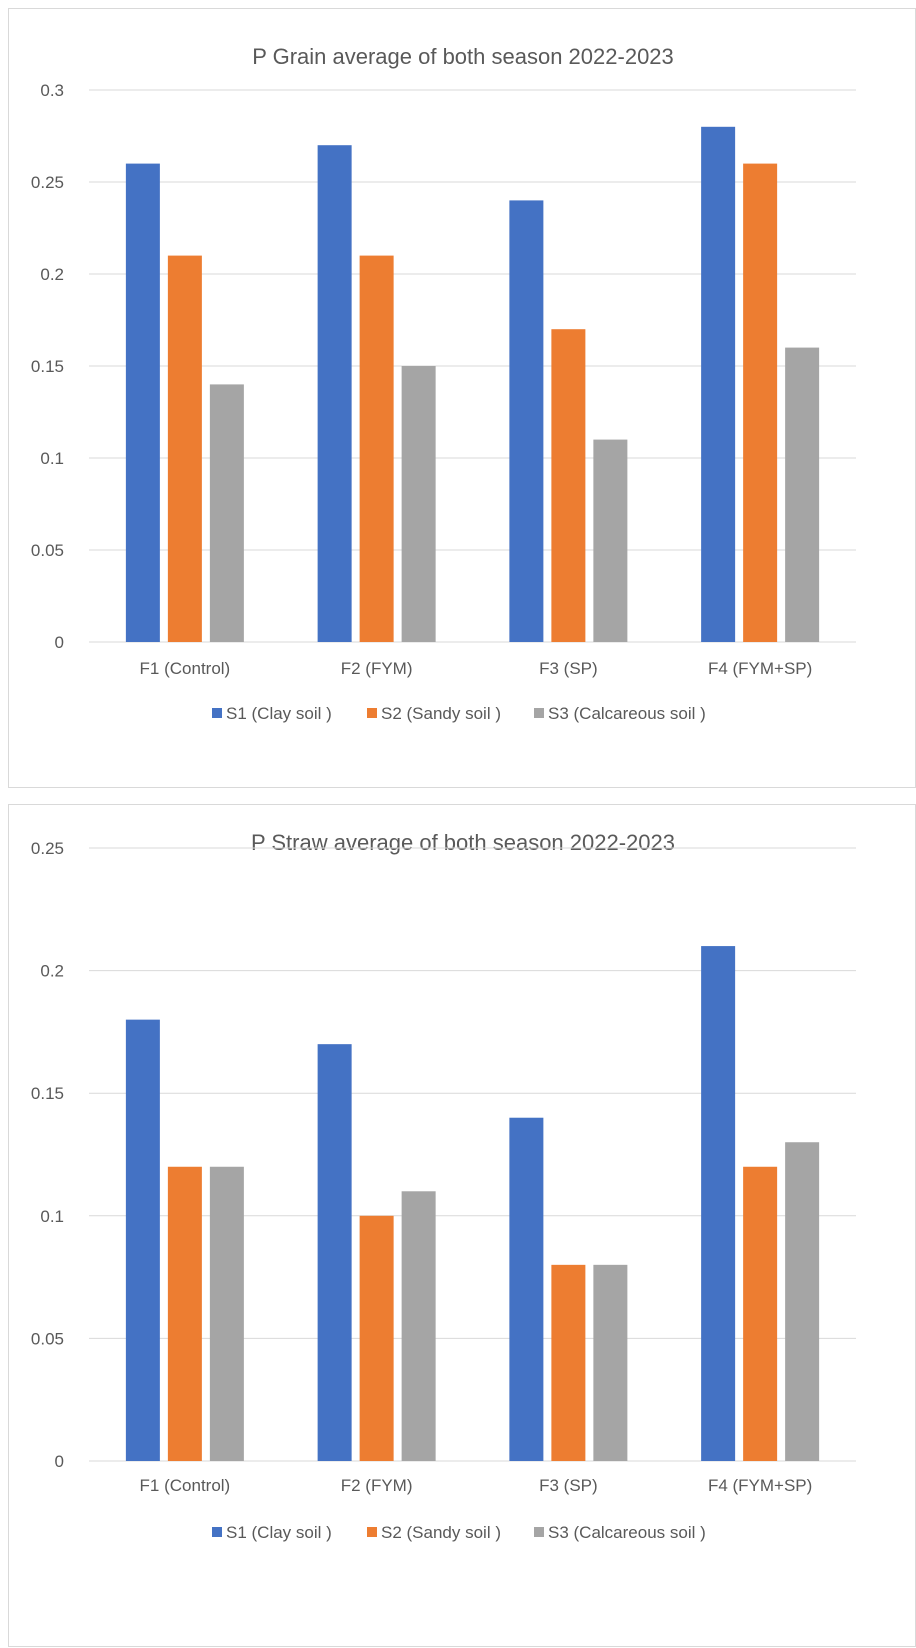 This screenshot has height=1648, width=916. Describe the element at coordinates (463, 842) in the screenshot. I see `chart-title: P Straw average of both season 2022-2023` at that location.